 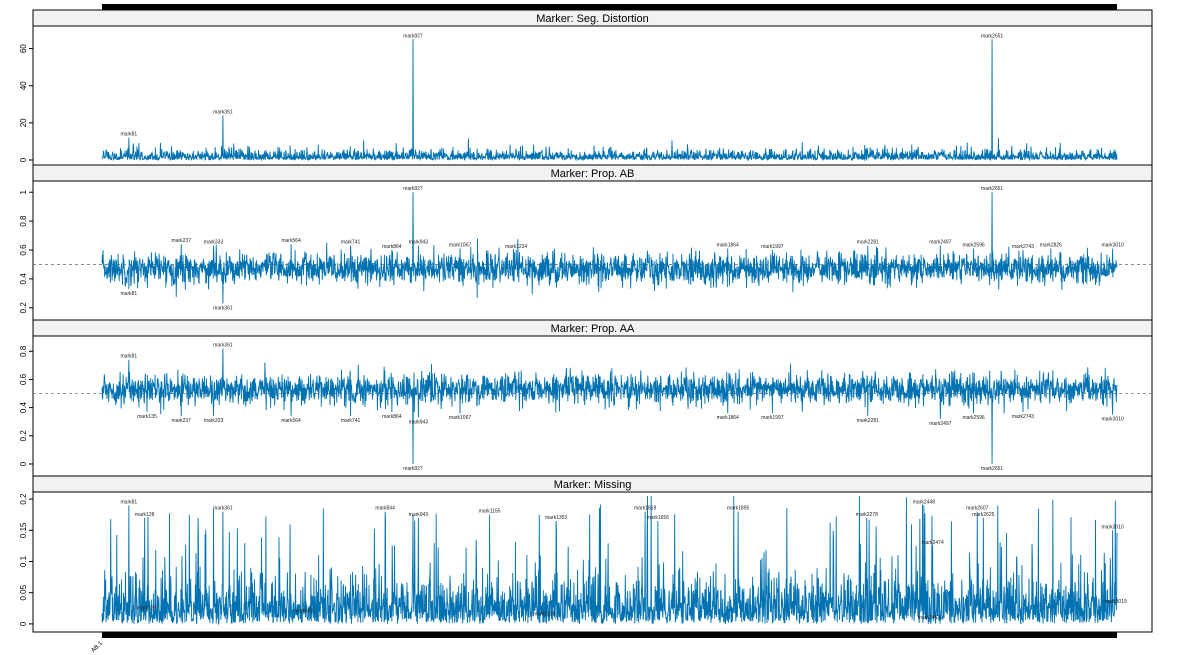 What do you see at coordinates (645, 509) in the screenshot?
I see `point-label: mark1618` at bounding box center [645, 509].